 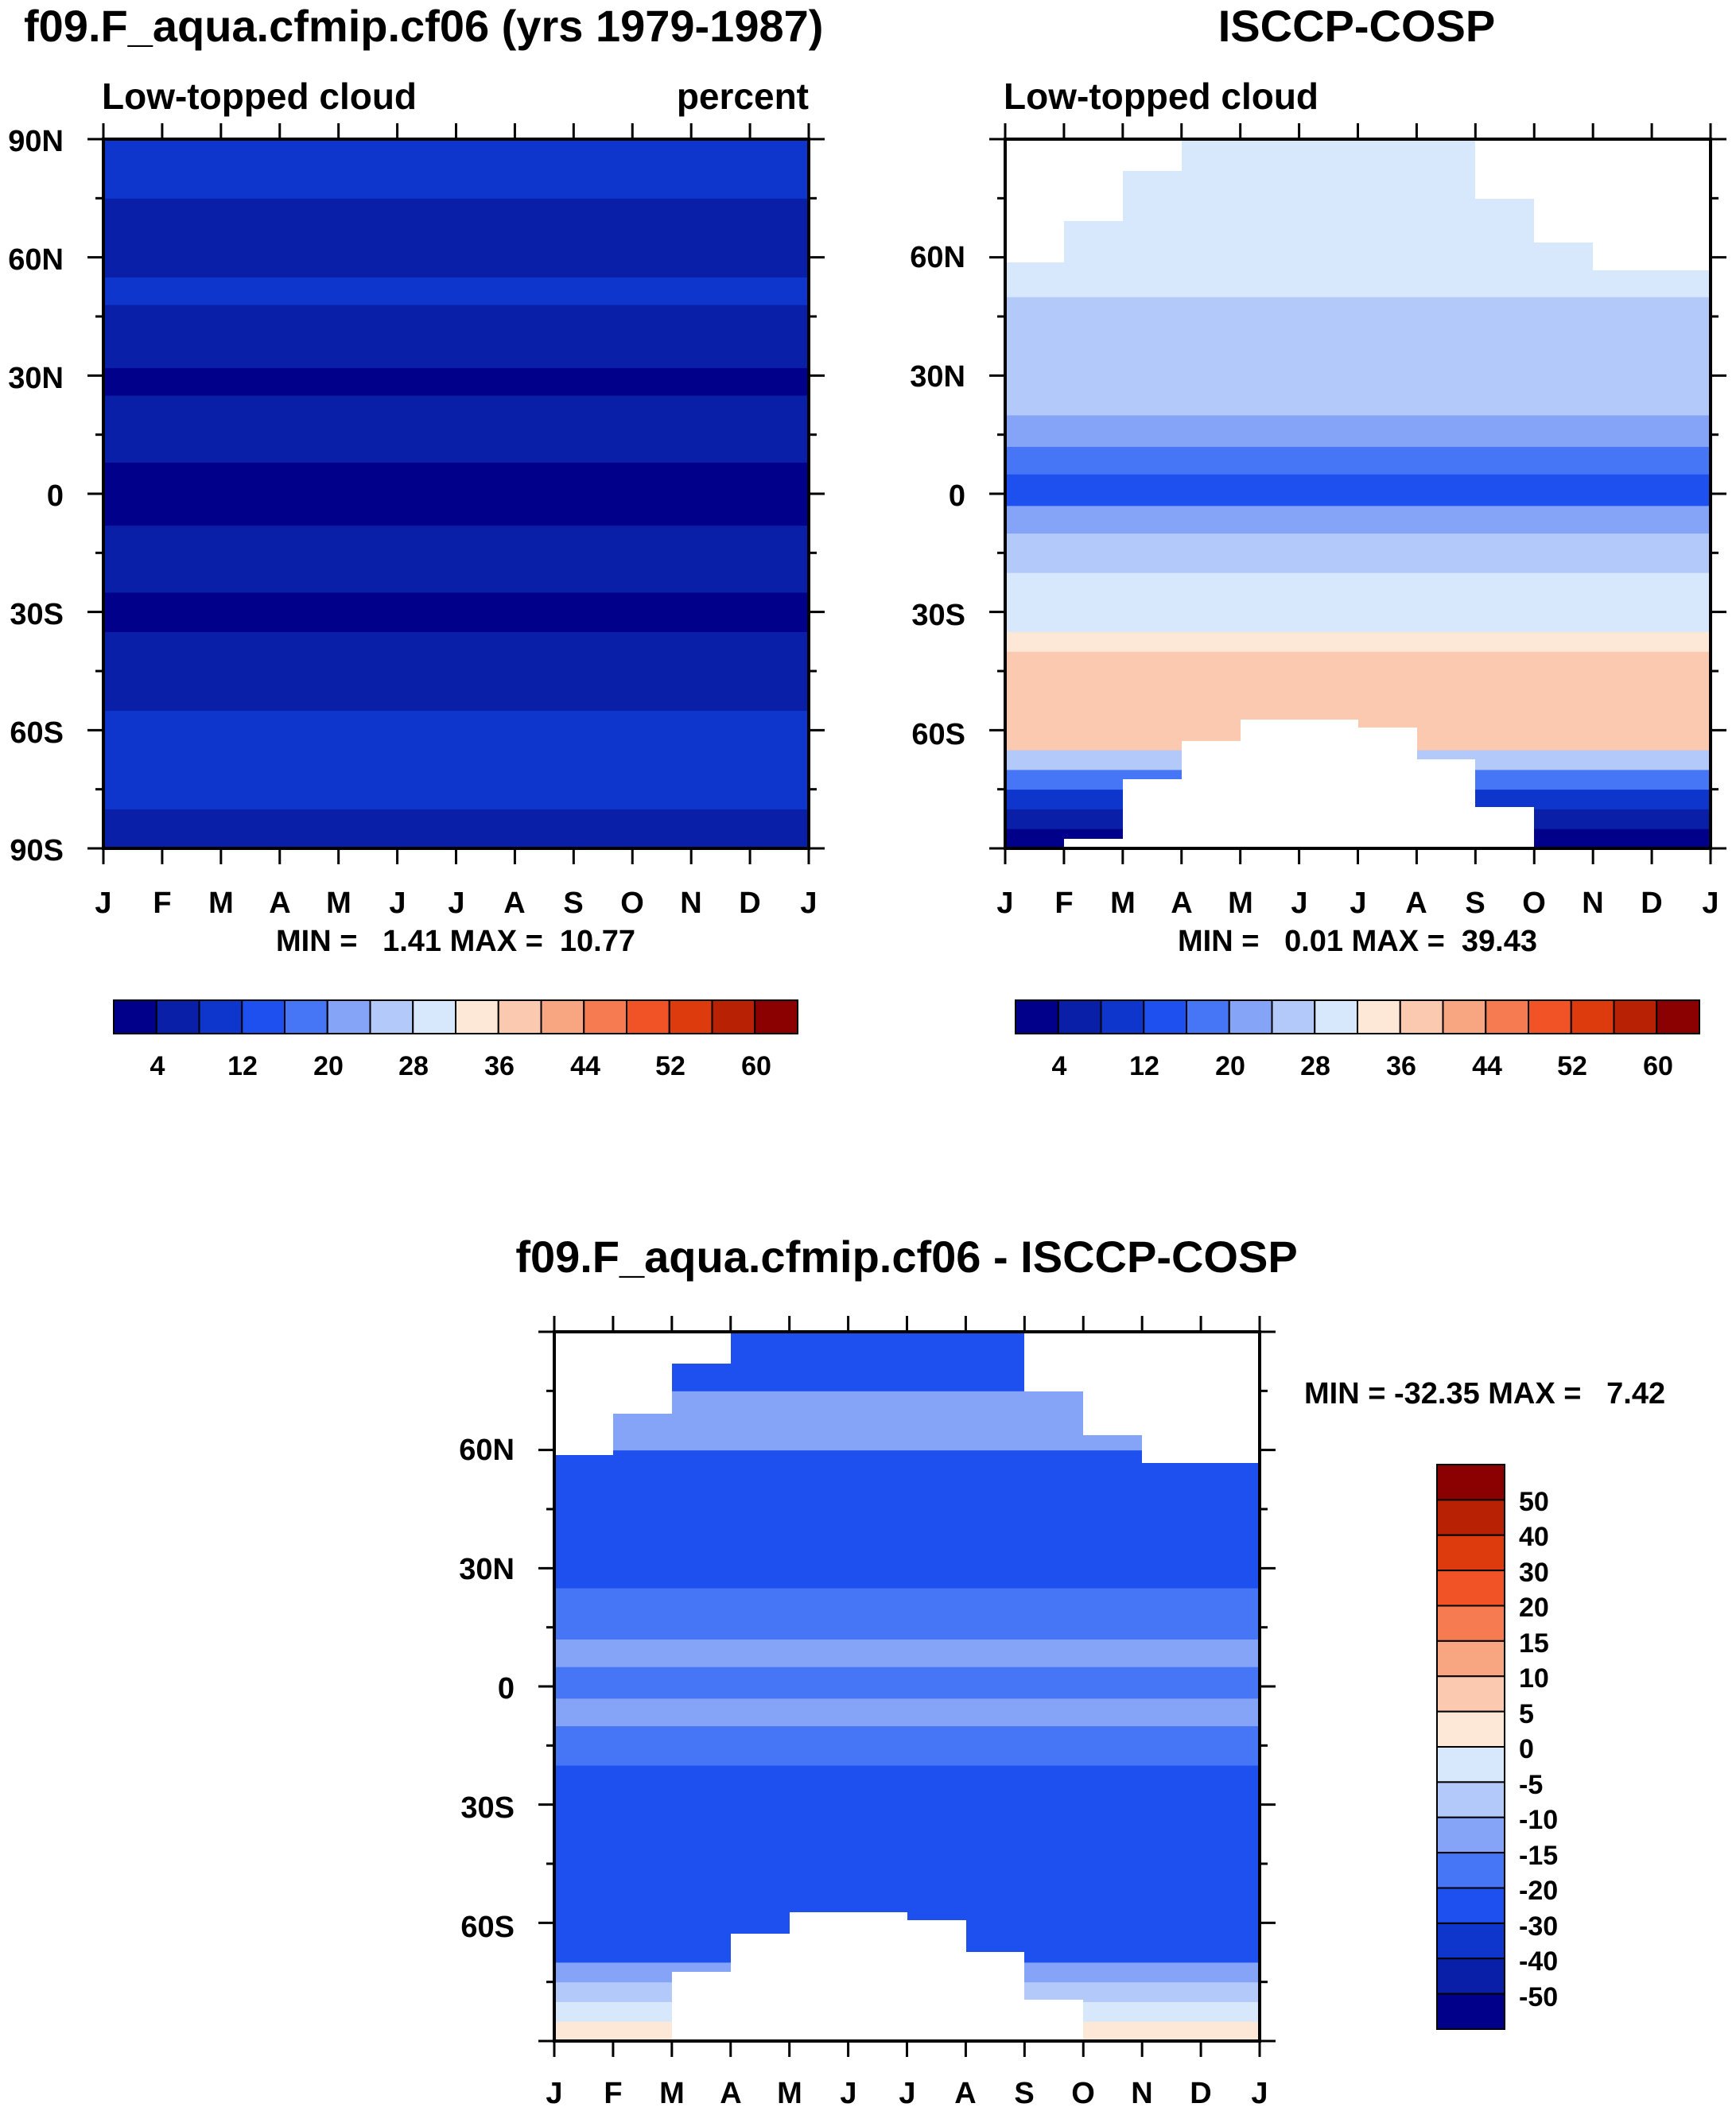 What do you see at coordinates (461, 1066) in the screenshot?
I see `model-colorbar-labels: 4 12 20 28 36 44 52 60` at bounding box center [461, 1066].